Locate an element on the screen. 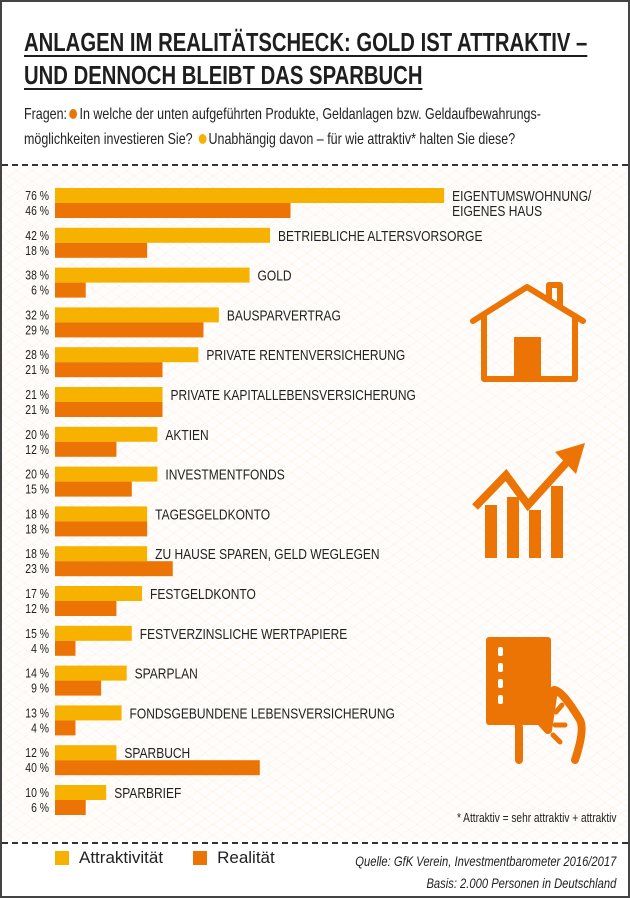 Image resolution: width=630 pixels, height=898 pixels. category-label: FESTGELDKONTO is located at coordinates (203, 594).